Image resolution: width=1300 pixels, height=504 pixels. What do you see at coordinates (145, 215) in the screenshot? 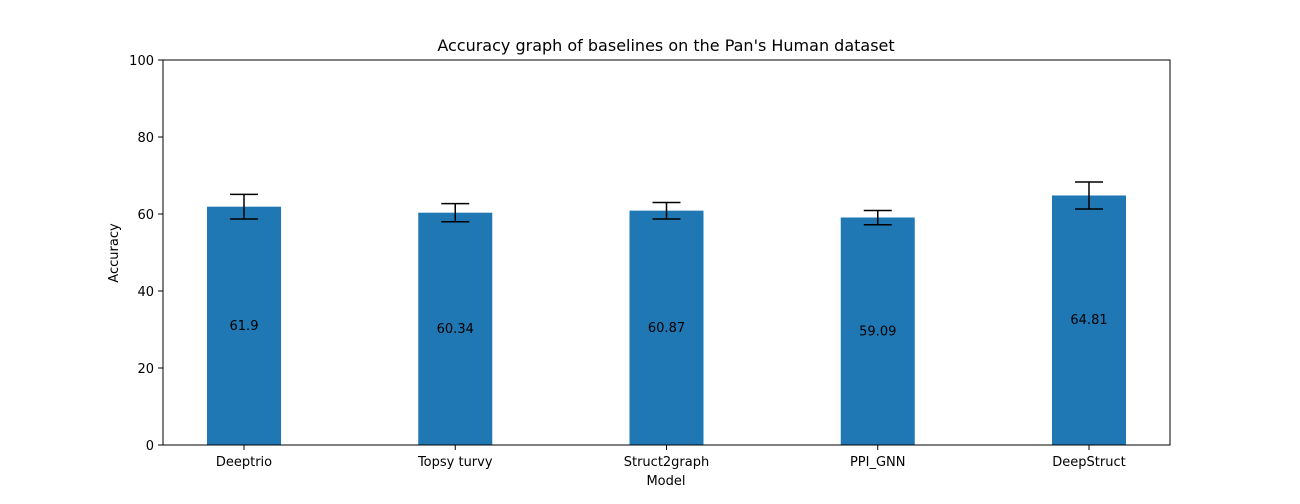
I see `y-tick-label-3: 60` at bounding box center [145, 215].